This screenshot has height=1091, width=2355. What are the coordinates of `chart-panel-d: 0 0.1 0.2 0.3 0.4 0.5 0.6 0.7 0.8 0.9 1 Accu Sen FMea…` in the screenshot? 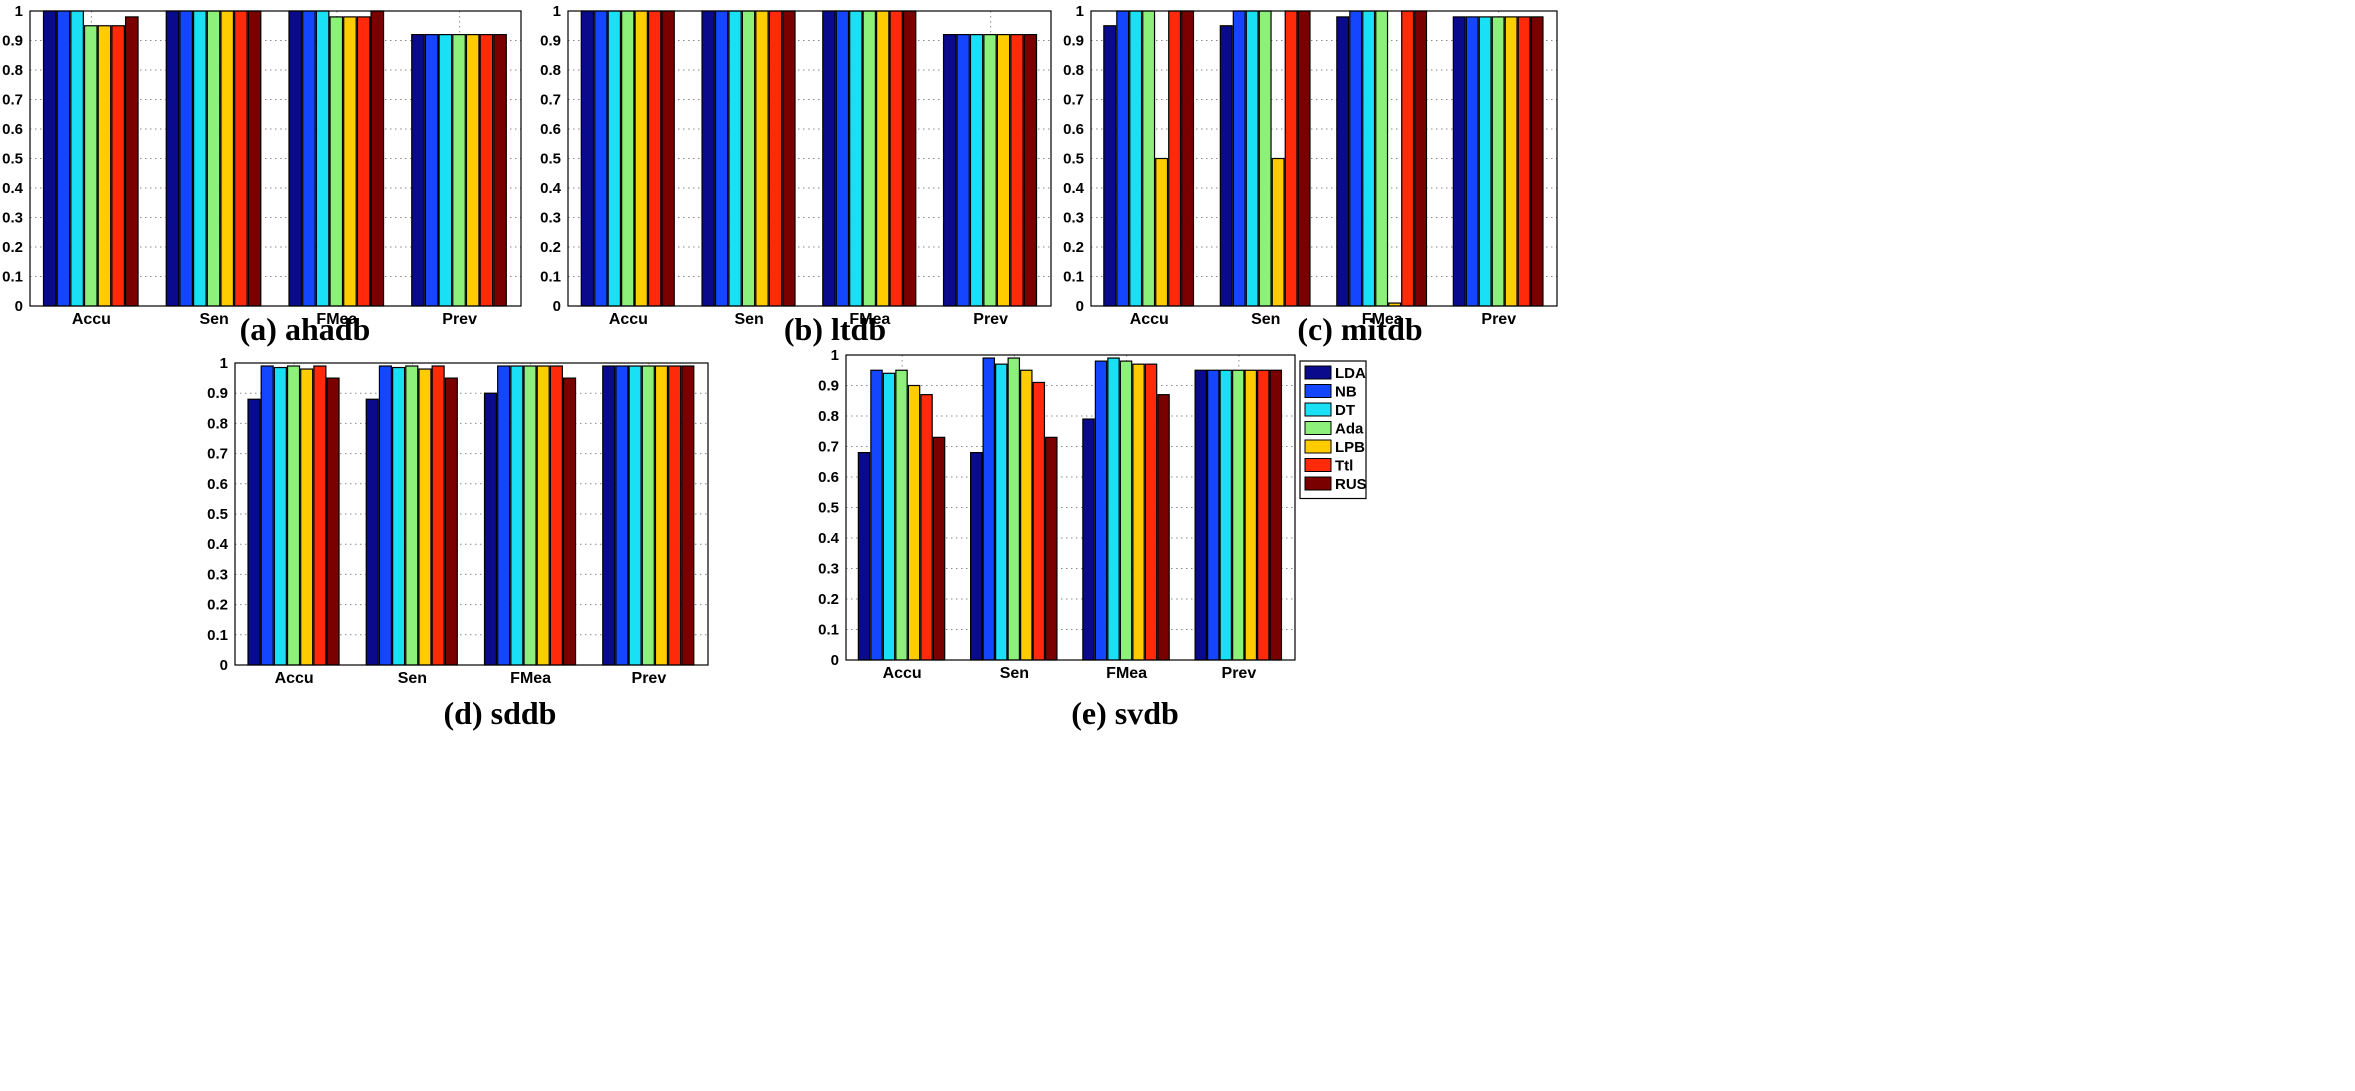 It's located at (458, 543).